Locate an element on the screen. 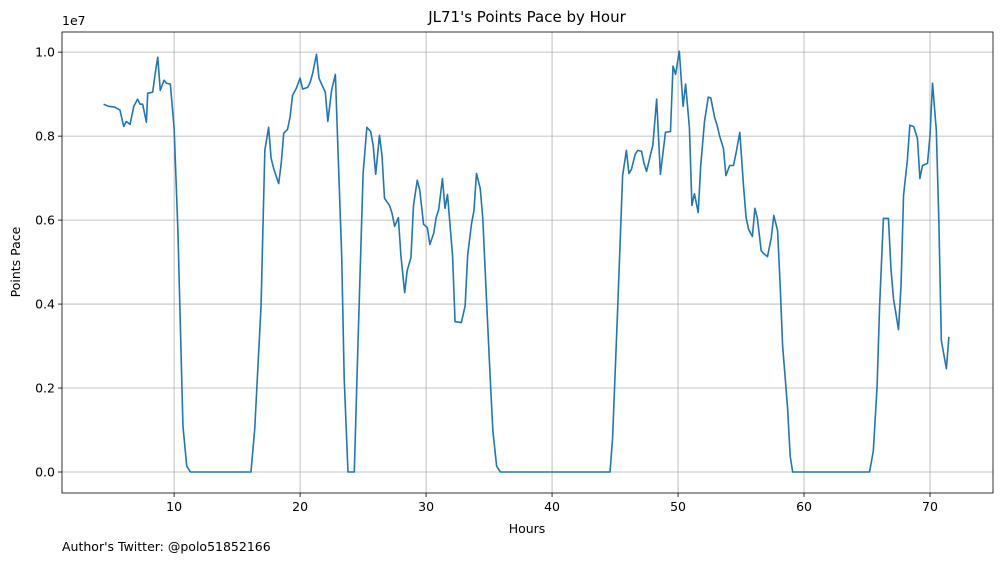 Image resolution: width=1001 pixels, height=562 pixels. chart-title: JL71's Points Pace by Hour is located at coordinates (526, 17).